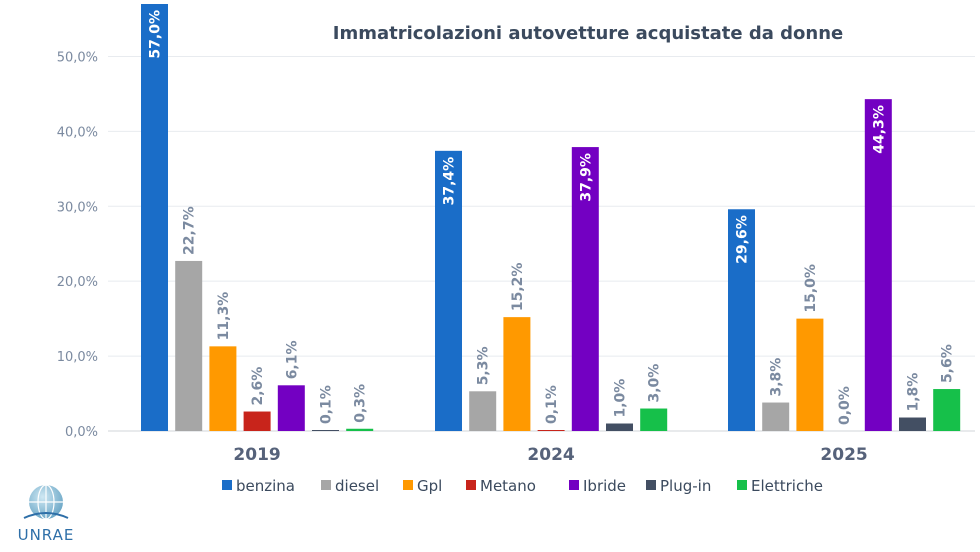  I want to click on y-tick-label: 10,0%, so click(77, 357).